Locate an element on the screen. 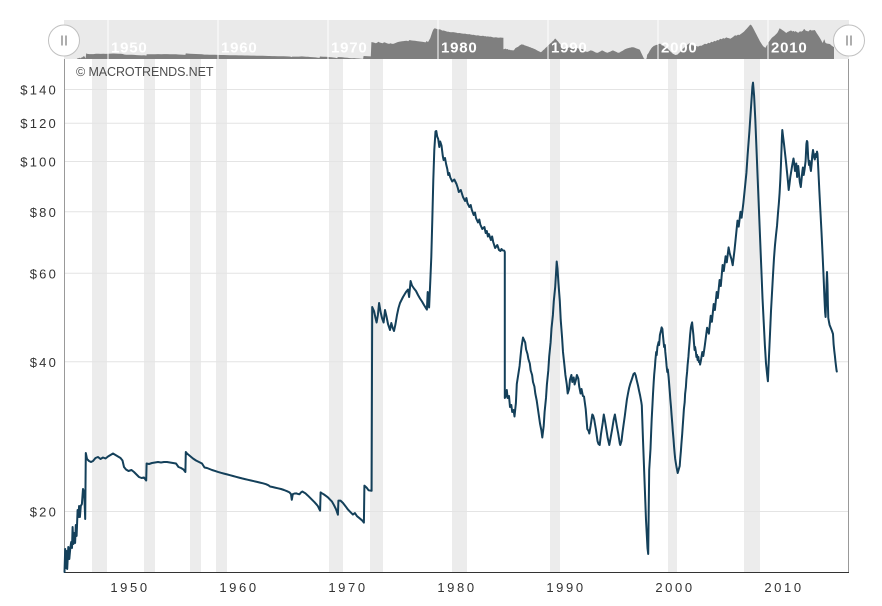  svg-text: $120 is located at coordinates (39, 123).